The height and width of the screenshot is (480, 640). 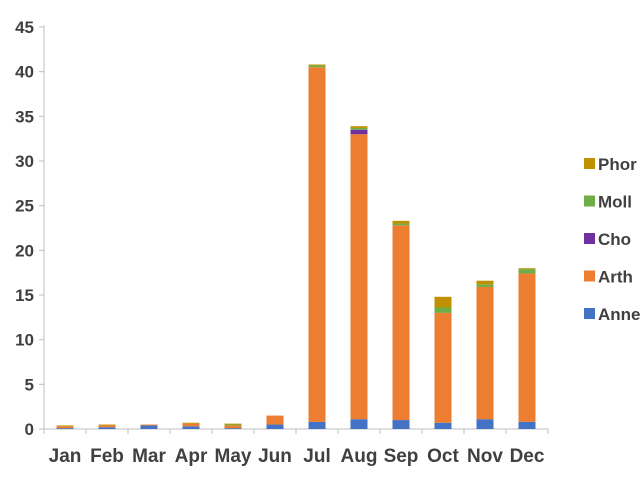 I want to click on y-tick-label: 35, so click(x=24, y=116).